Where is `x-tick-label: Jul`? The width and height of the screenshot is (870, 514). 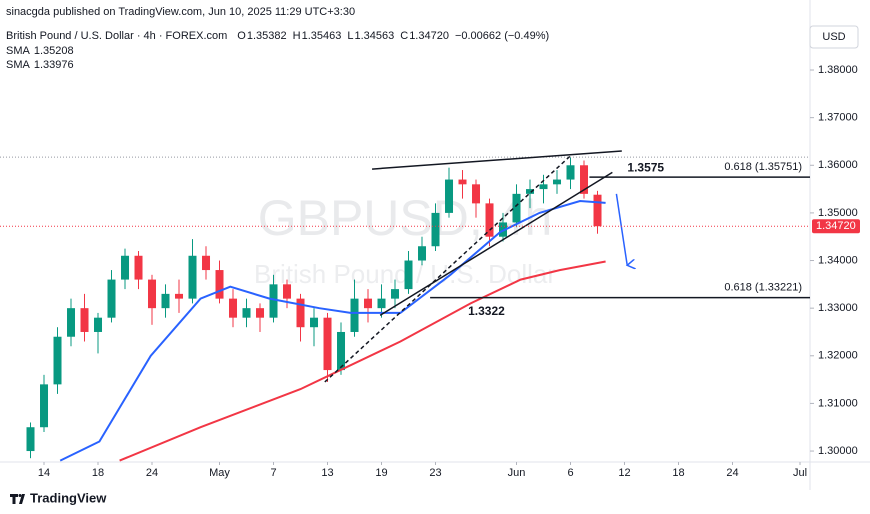
x-tick-label: Jul is located at coordinates (800, 473).